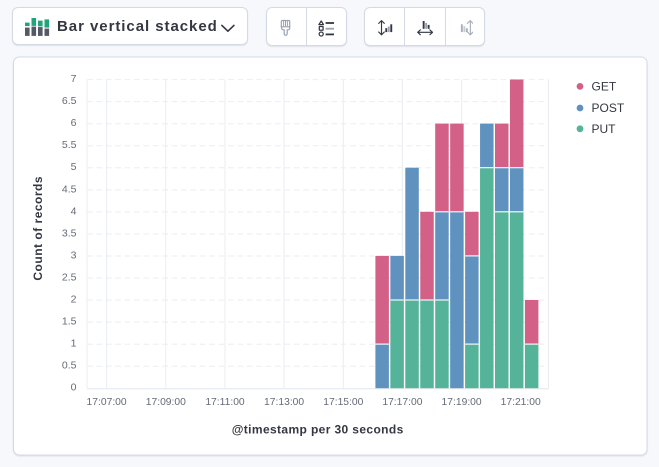 The height and width of the screenshot is (467, 659). Describe the element at coordinates (604, 87) in the screenshot. I see `svg-text: GET` at that location.